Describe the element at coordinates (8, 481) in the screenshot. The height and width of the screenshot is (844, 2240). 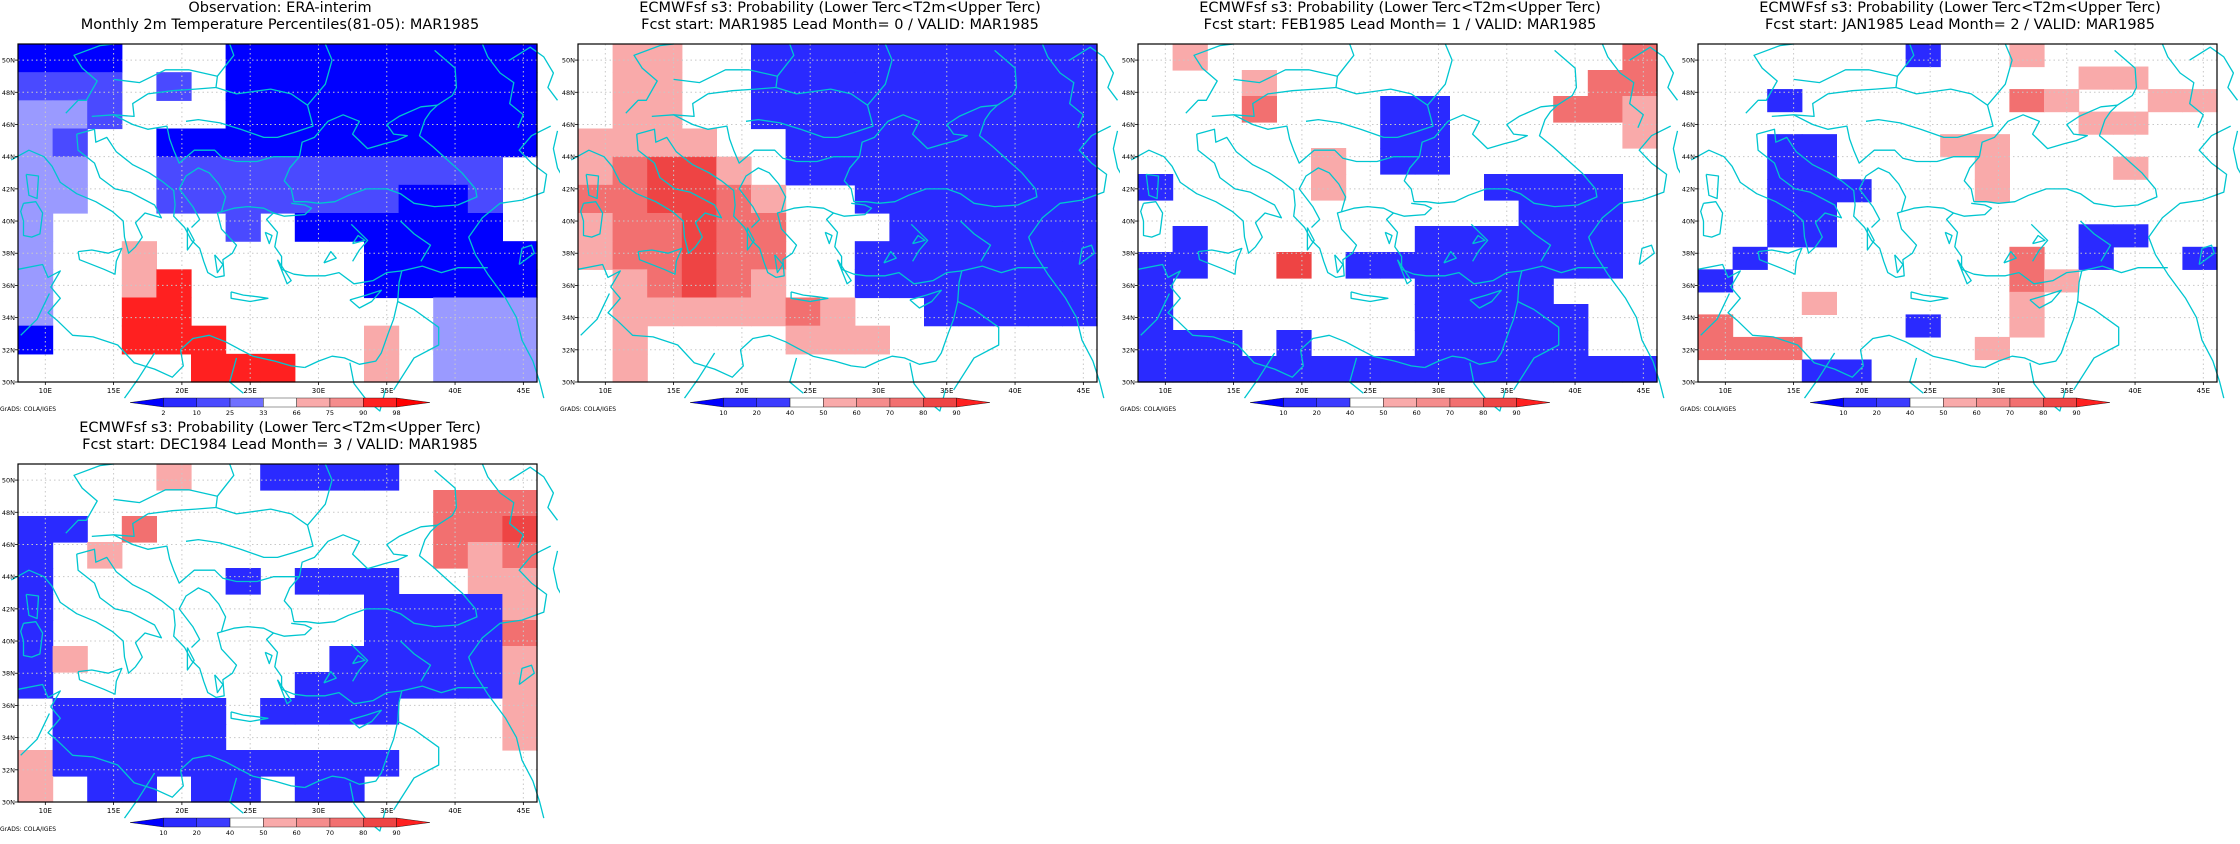
I see `lat-tick-label: 50N` at that location.